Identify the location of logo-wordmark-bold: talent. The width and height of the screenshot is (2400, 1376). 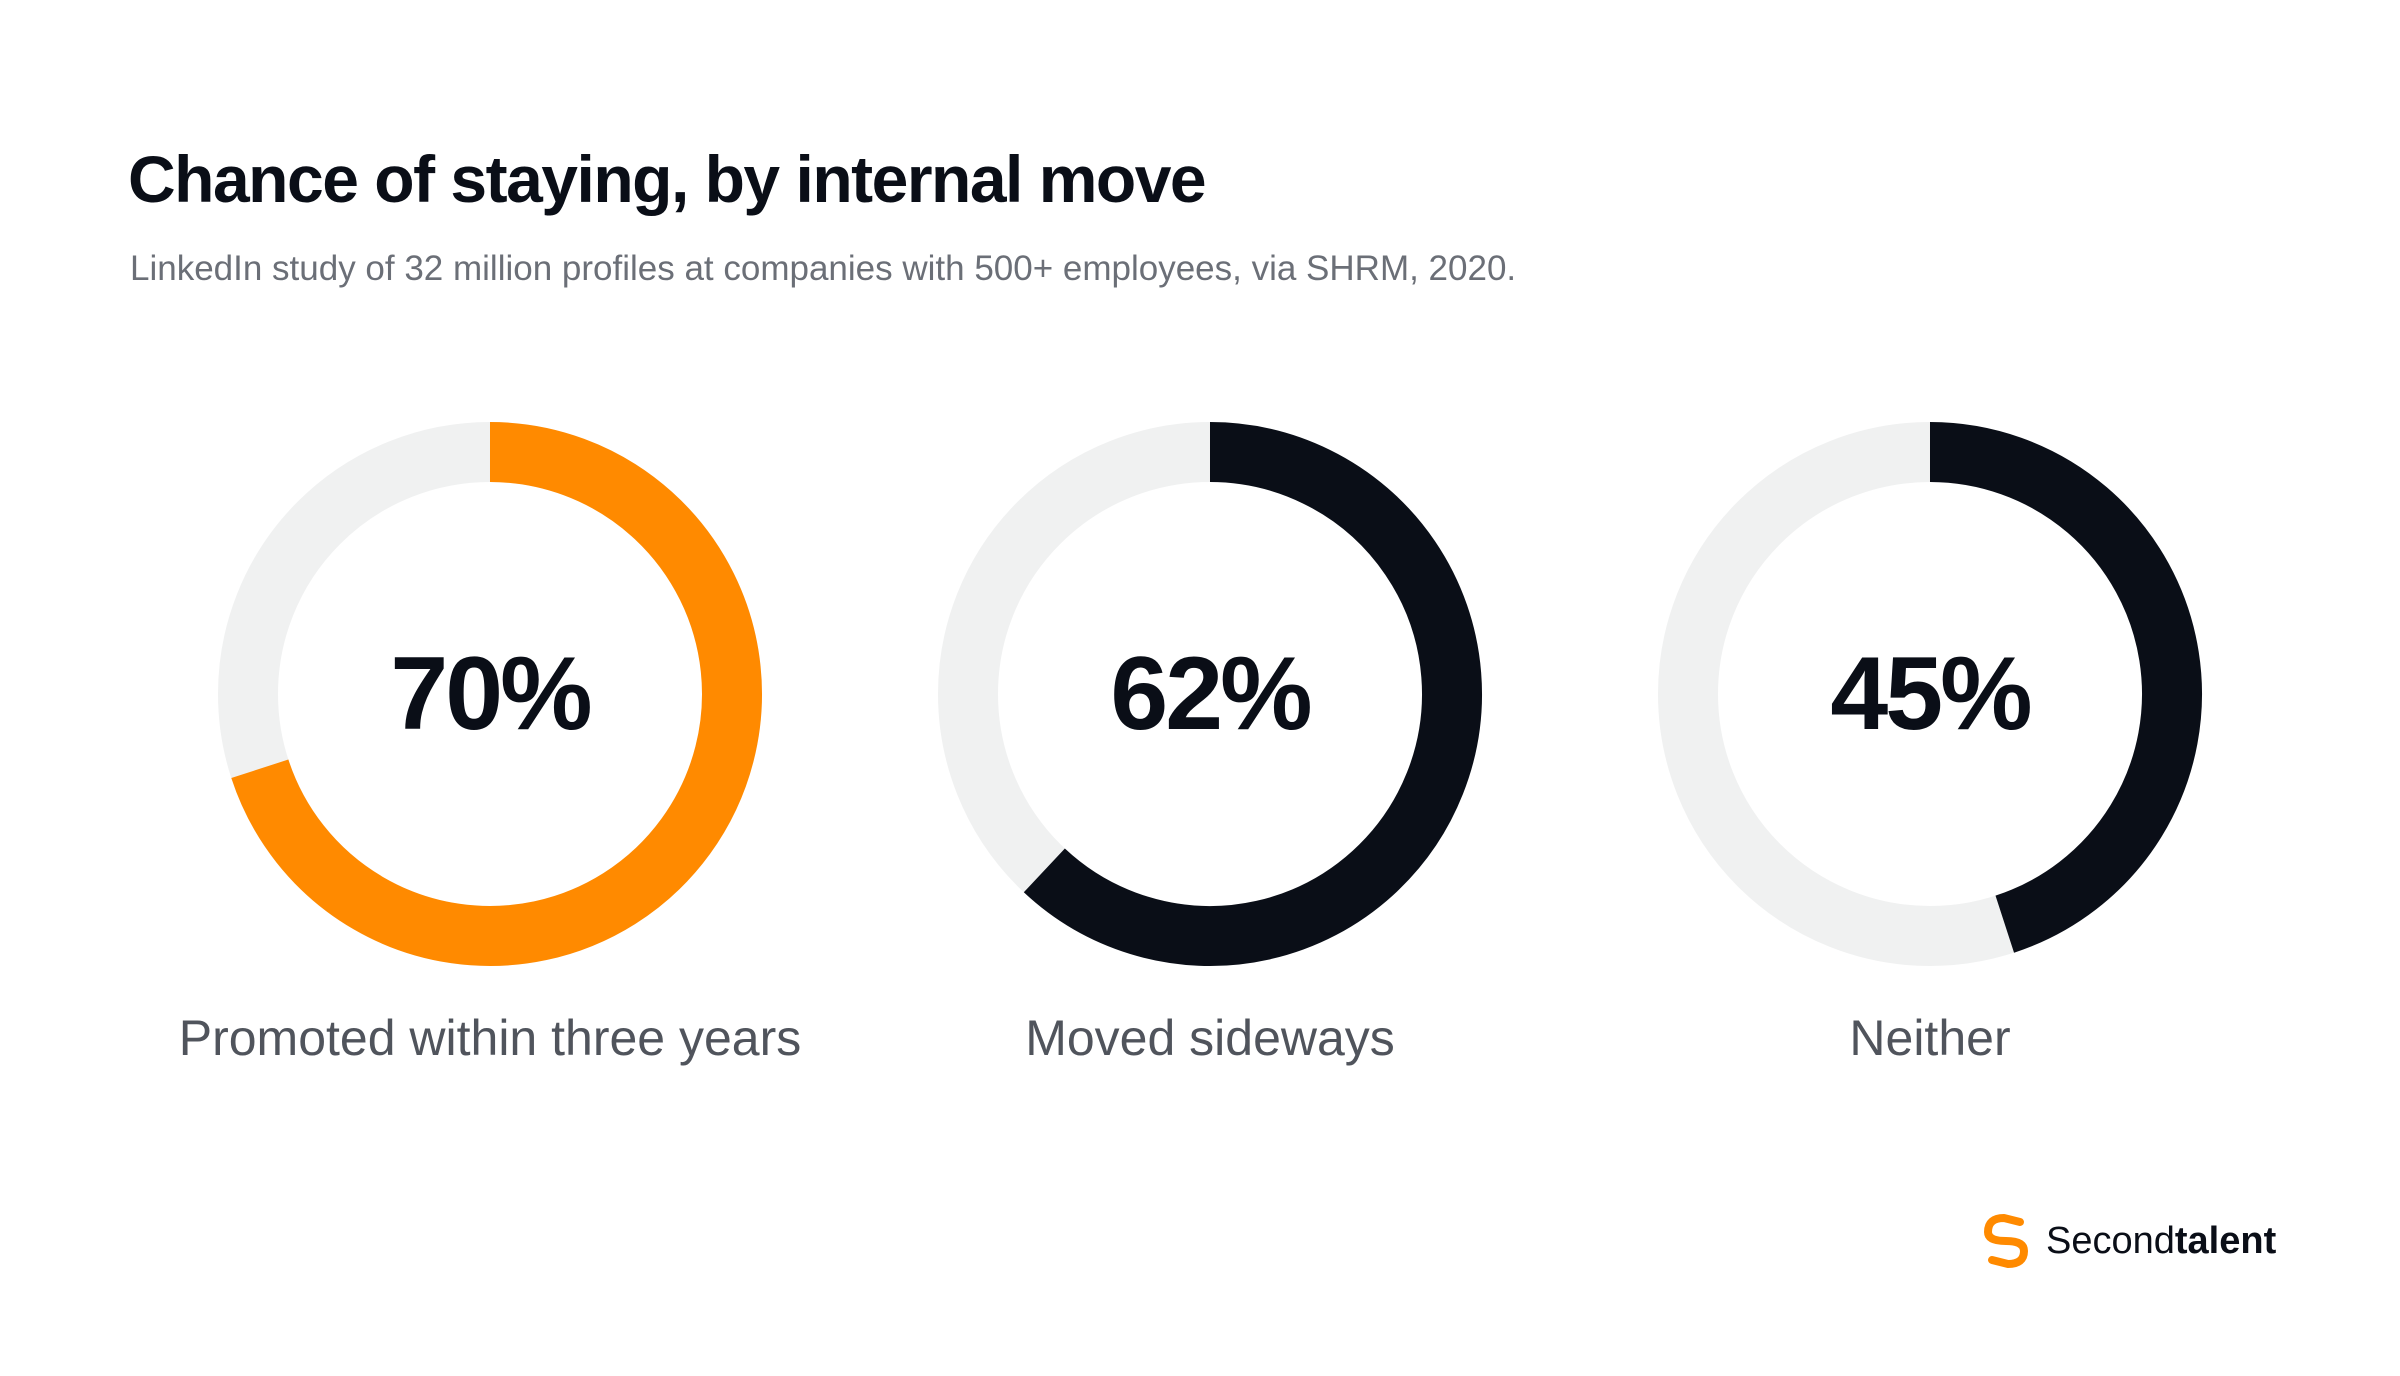
(2225, 1240).